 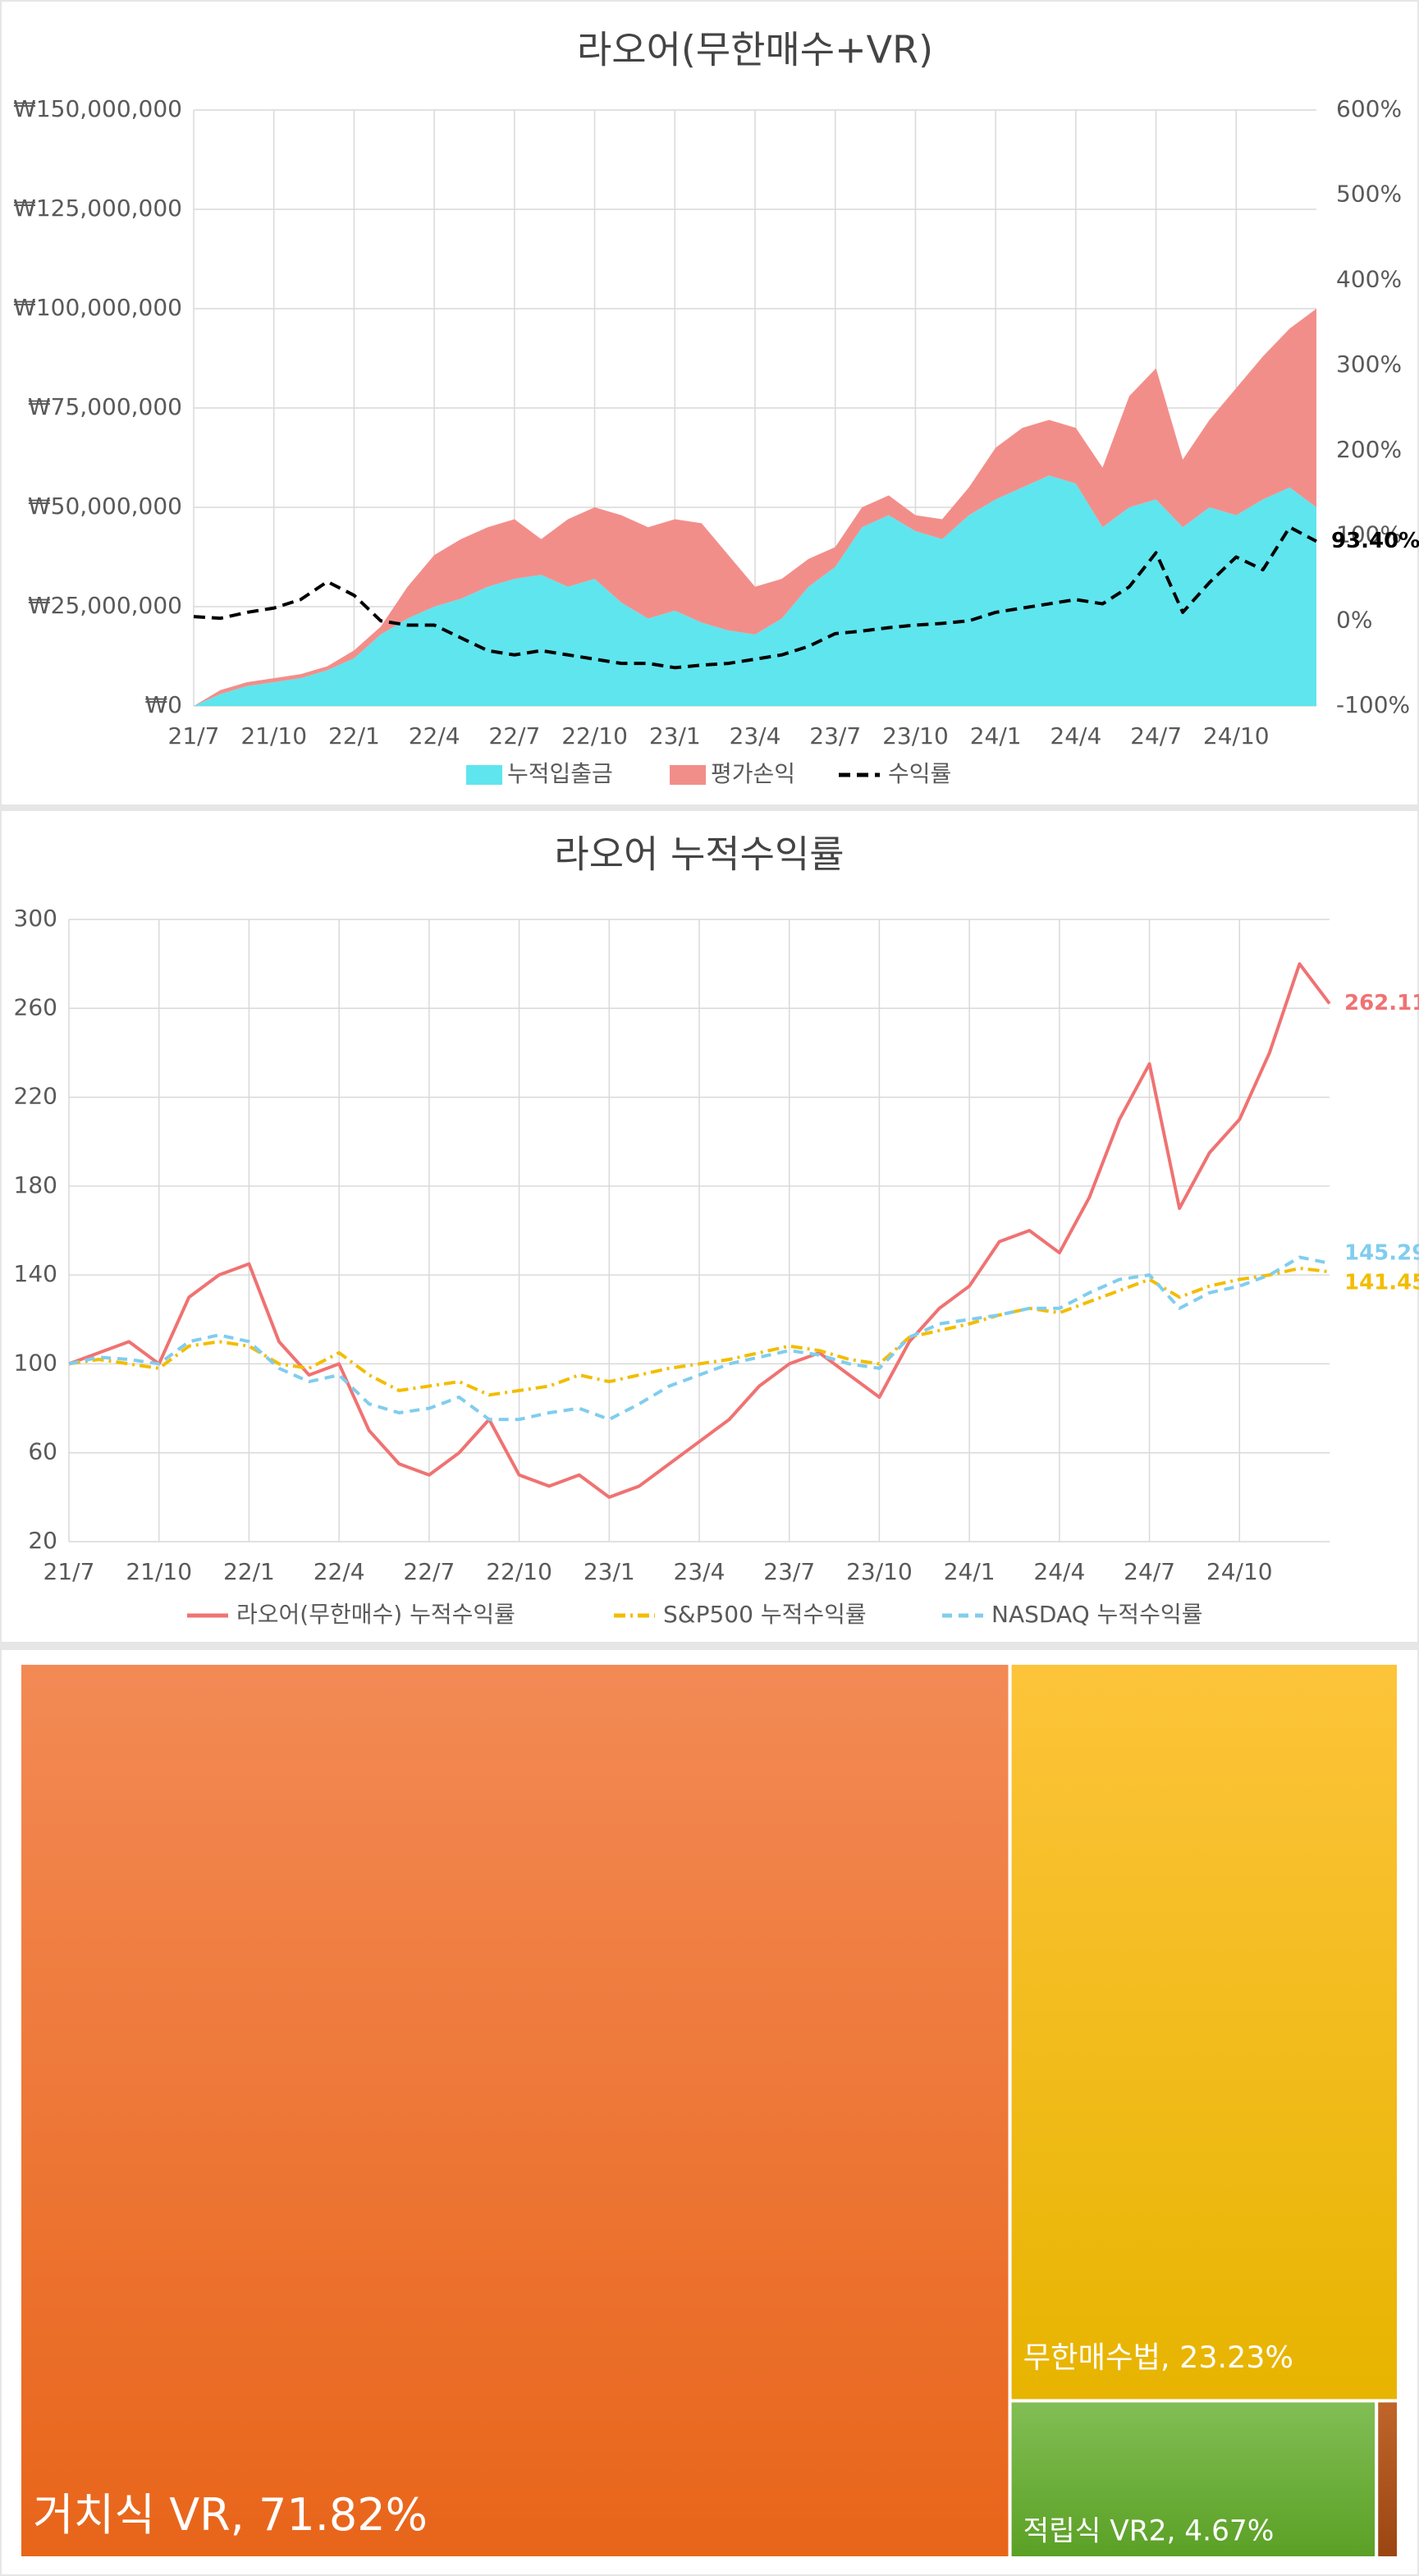 I want to click on legend-label: 누적입출금, so click(x=560, y=773).